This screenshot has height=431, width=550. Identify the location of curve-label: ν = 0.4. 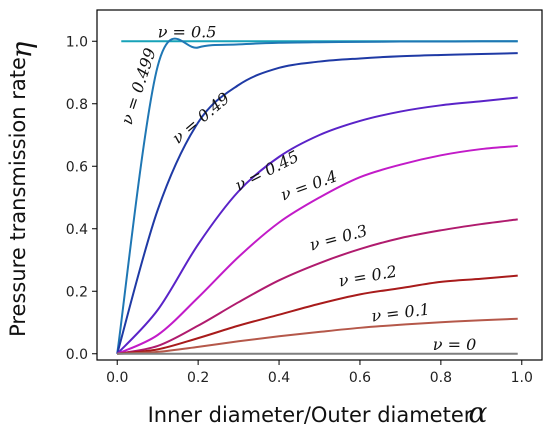
(309, 185).